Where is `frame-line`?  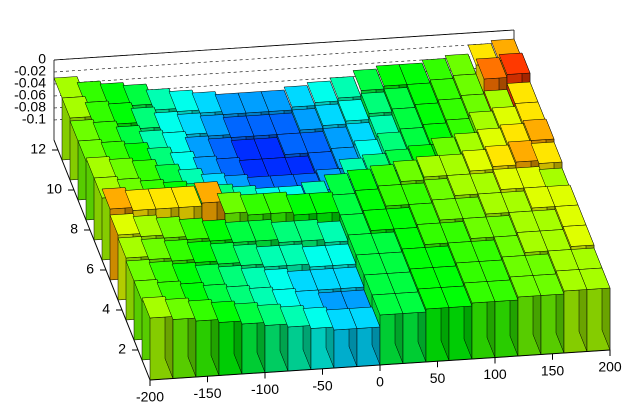 frame-line is located at coordinates (284, 45).